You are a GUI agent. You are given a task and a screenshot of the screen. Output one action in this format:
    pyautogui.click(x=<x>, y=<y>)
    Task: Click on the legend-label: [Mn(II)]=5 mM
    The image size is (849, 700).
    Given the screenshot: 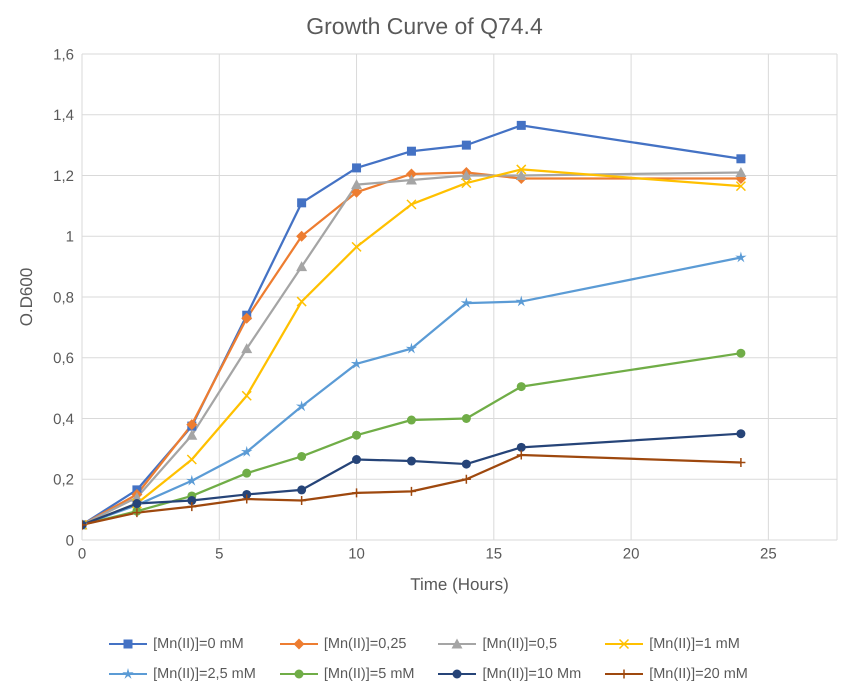 What is the action you would take?
    pyautogui.click(x=369, y=674)
    